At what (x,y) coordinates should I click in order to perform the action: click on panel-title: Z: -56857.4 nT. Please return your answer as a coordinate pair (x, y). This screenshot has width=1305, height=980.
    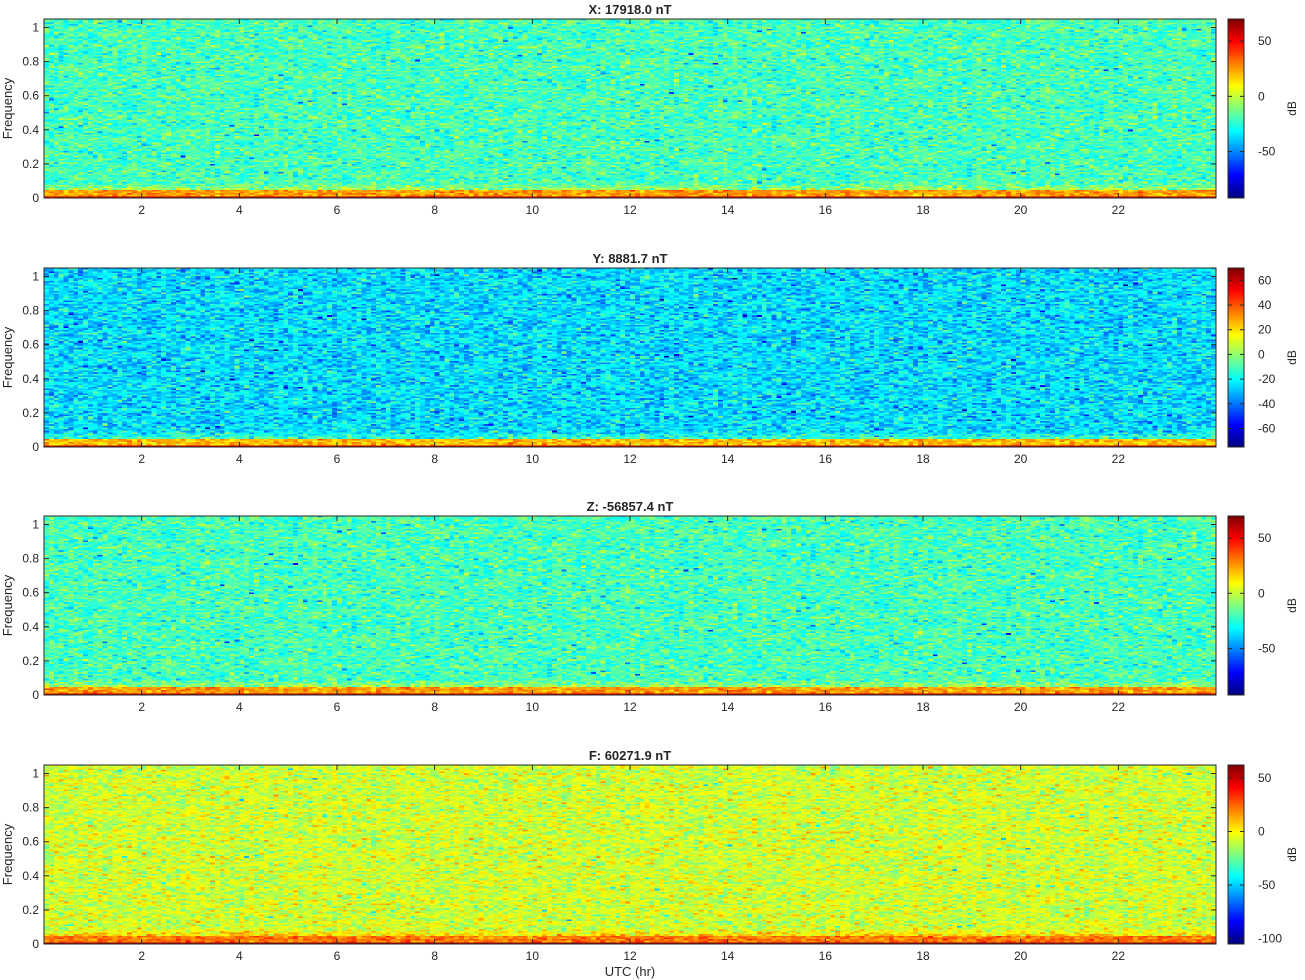
    Looking at the image, I should click on (630, 506).